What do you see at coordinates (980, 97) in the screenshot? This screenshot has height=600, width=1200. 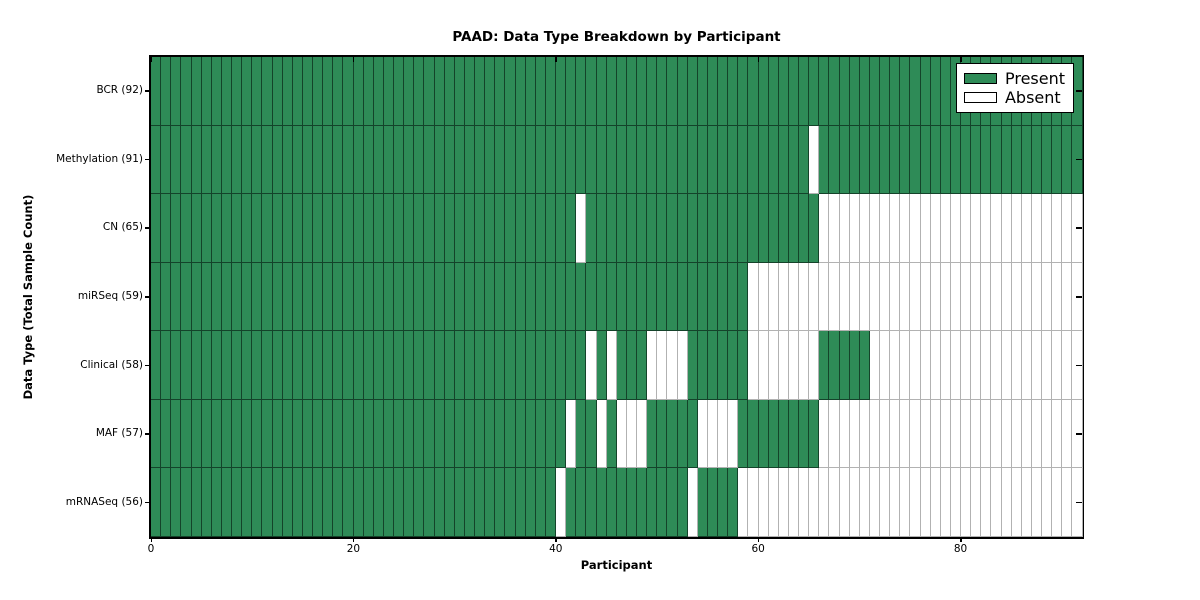 I see `legend-absent-swatch` at bounding box center [980, 97].